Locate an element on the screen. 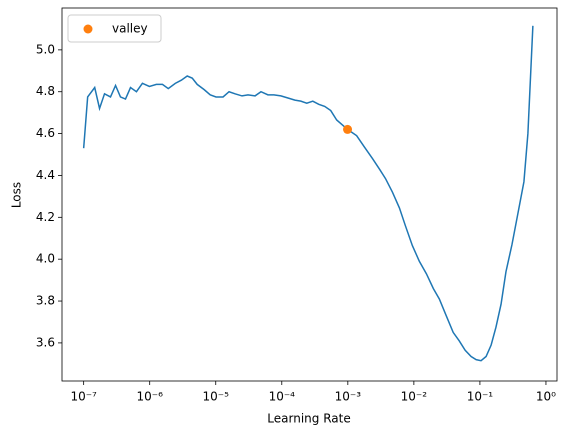 The height and width of the screenshot is (437, 570). x-tick-label: 10⁻⁶ is located at coordinates (149, 397).